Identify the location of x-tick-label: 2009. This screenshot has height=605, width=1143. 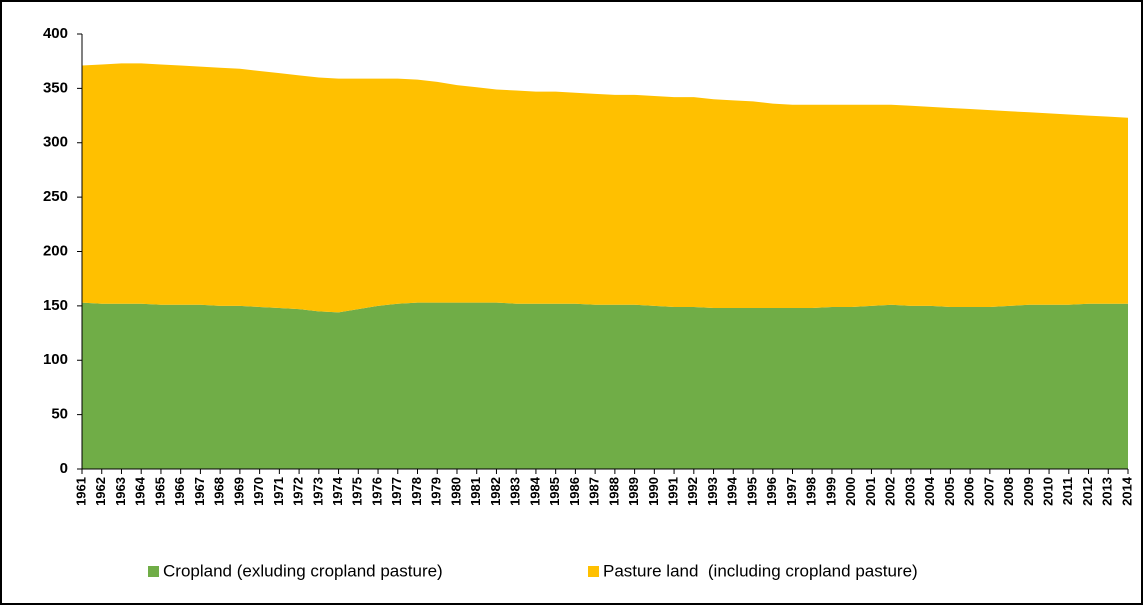
(1028, 491).